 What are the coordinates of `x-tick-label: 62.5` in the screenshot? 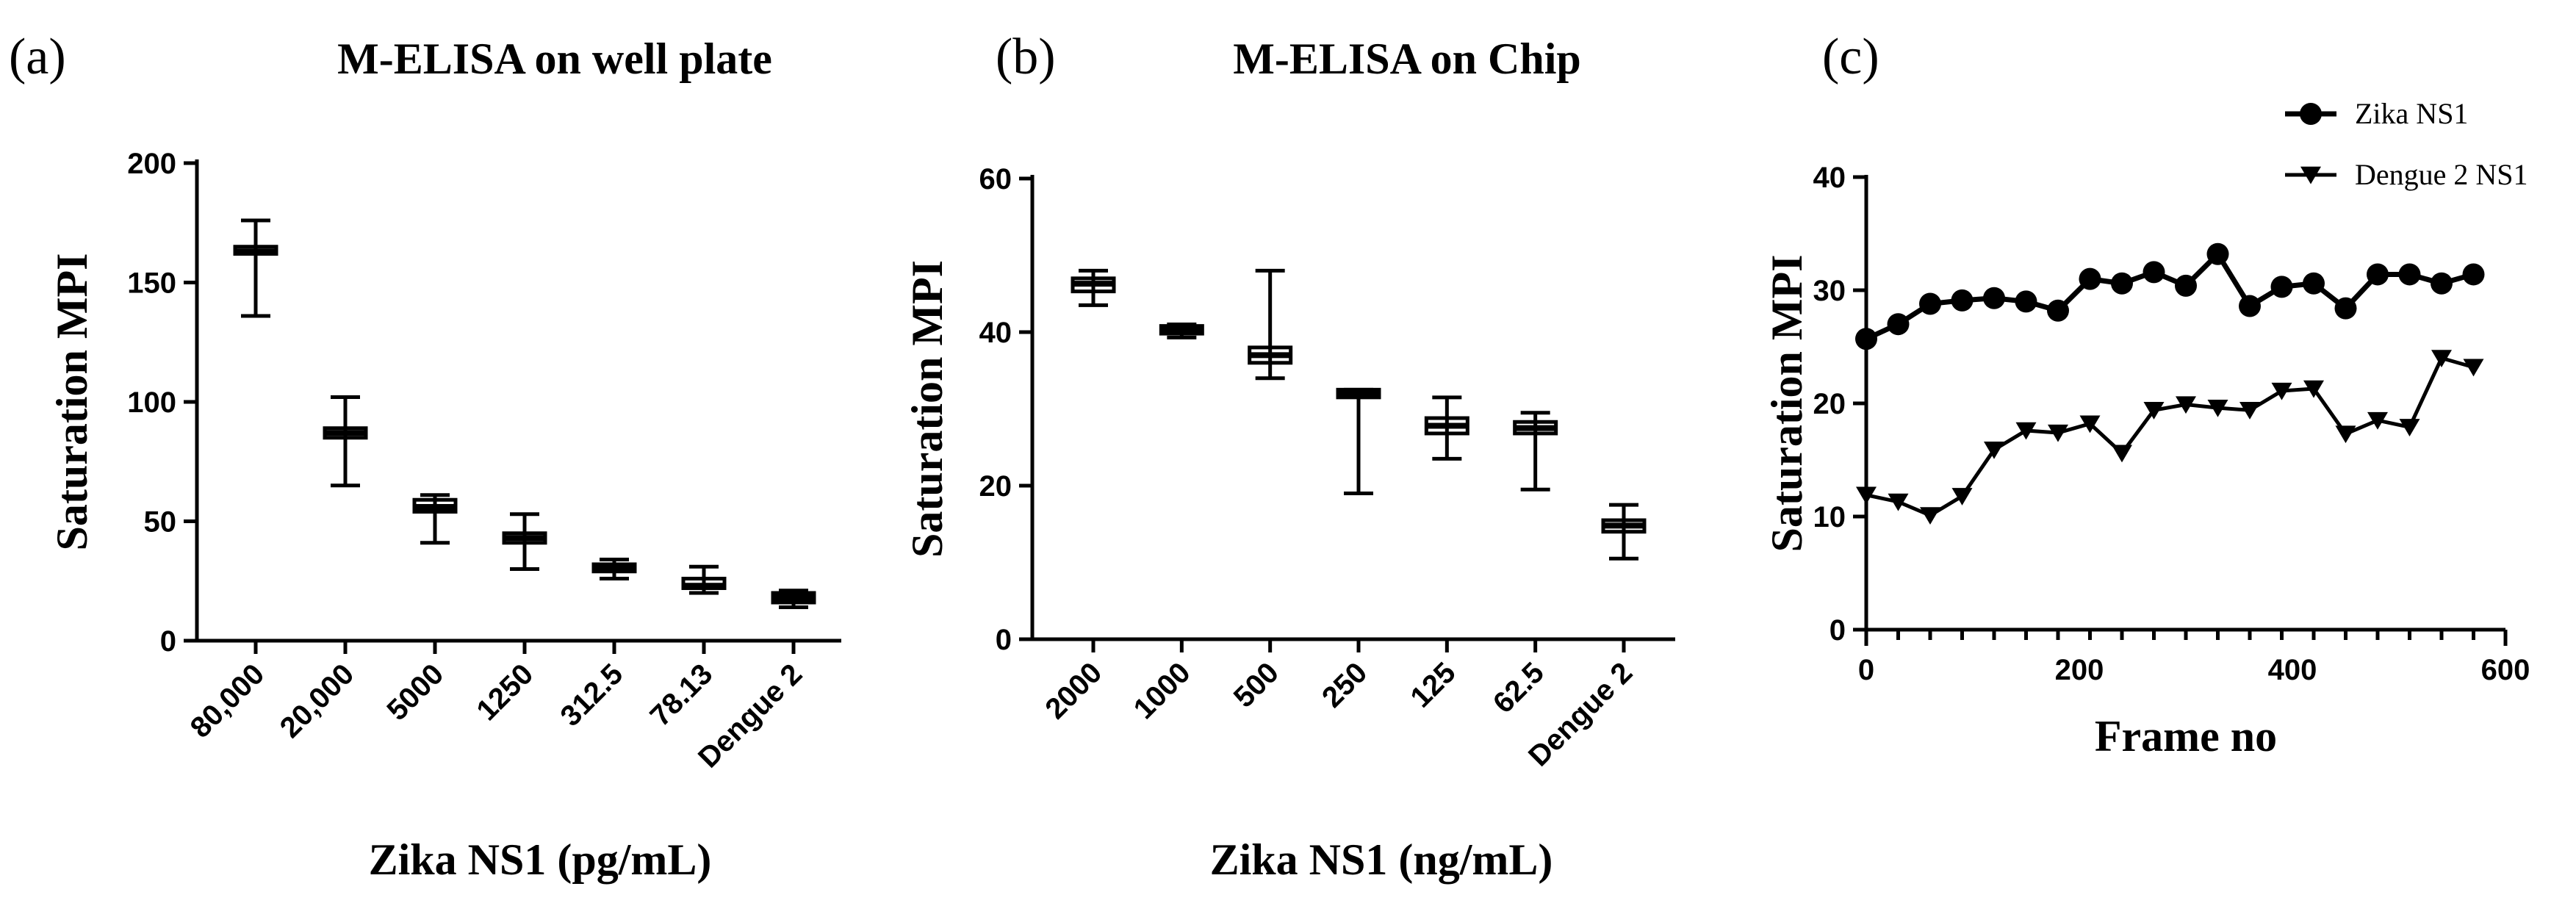 It's located at (1518, 687).